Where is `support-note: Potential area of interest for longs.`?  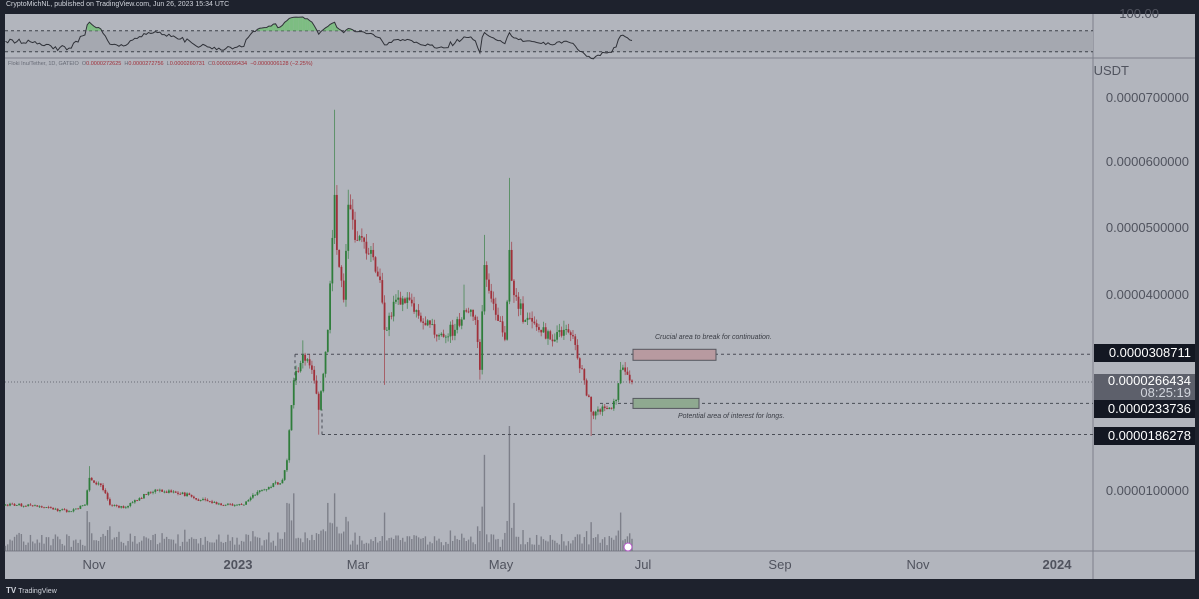
support-note: Potential area of interest for longs. is located at coordinates (731, 416).